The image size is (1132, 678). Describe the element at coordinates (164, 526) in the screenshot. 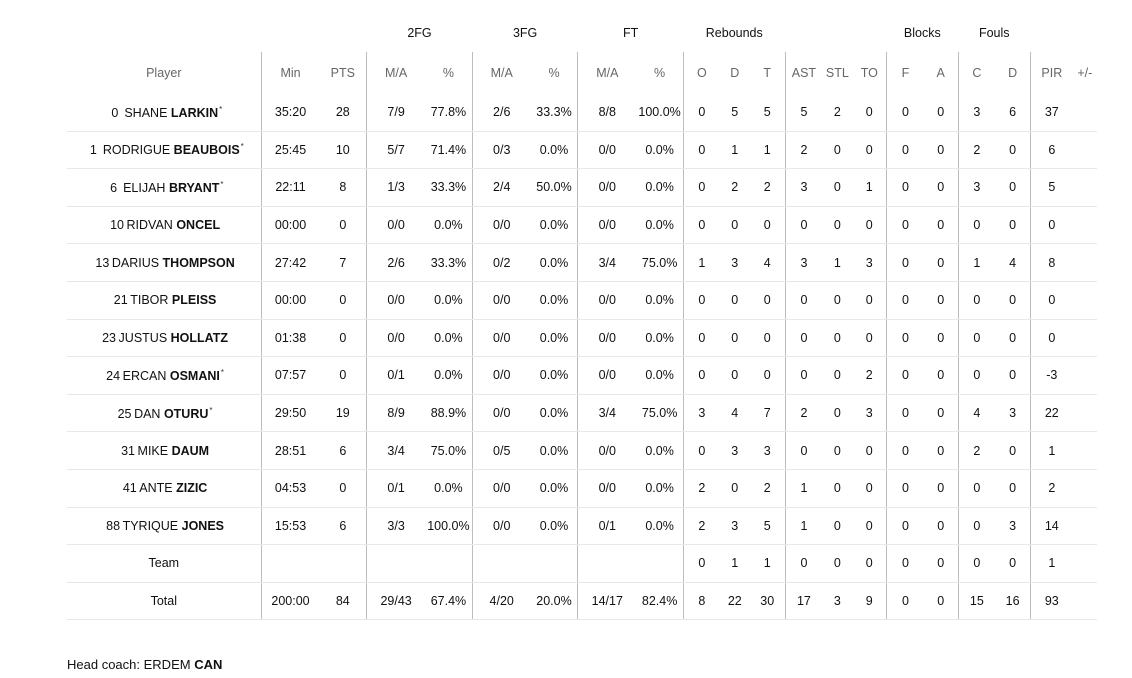

I see `player-name-cell: 88 TYRIQUE JONES` at that location.